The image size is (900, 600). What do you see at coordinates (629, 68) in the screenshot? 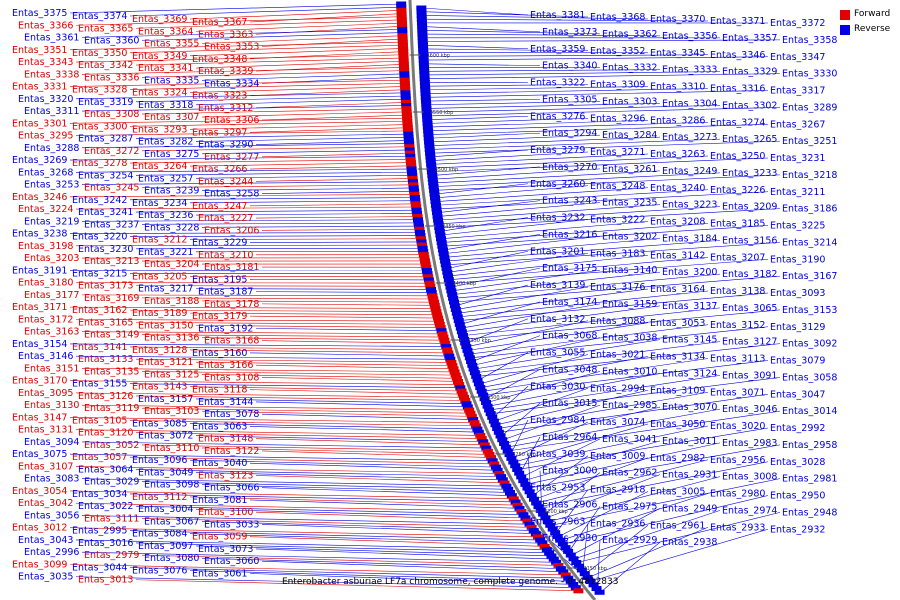
I see `right-gene-label: Entas_3332` at bounding box center [629, 68].